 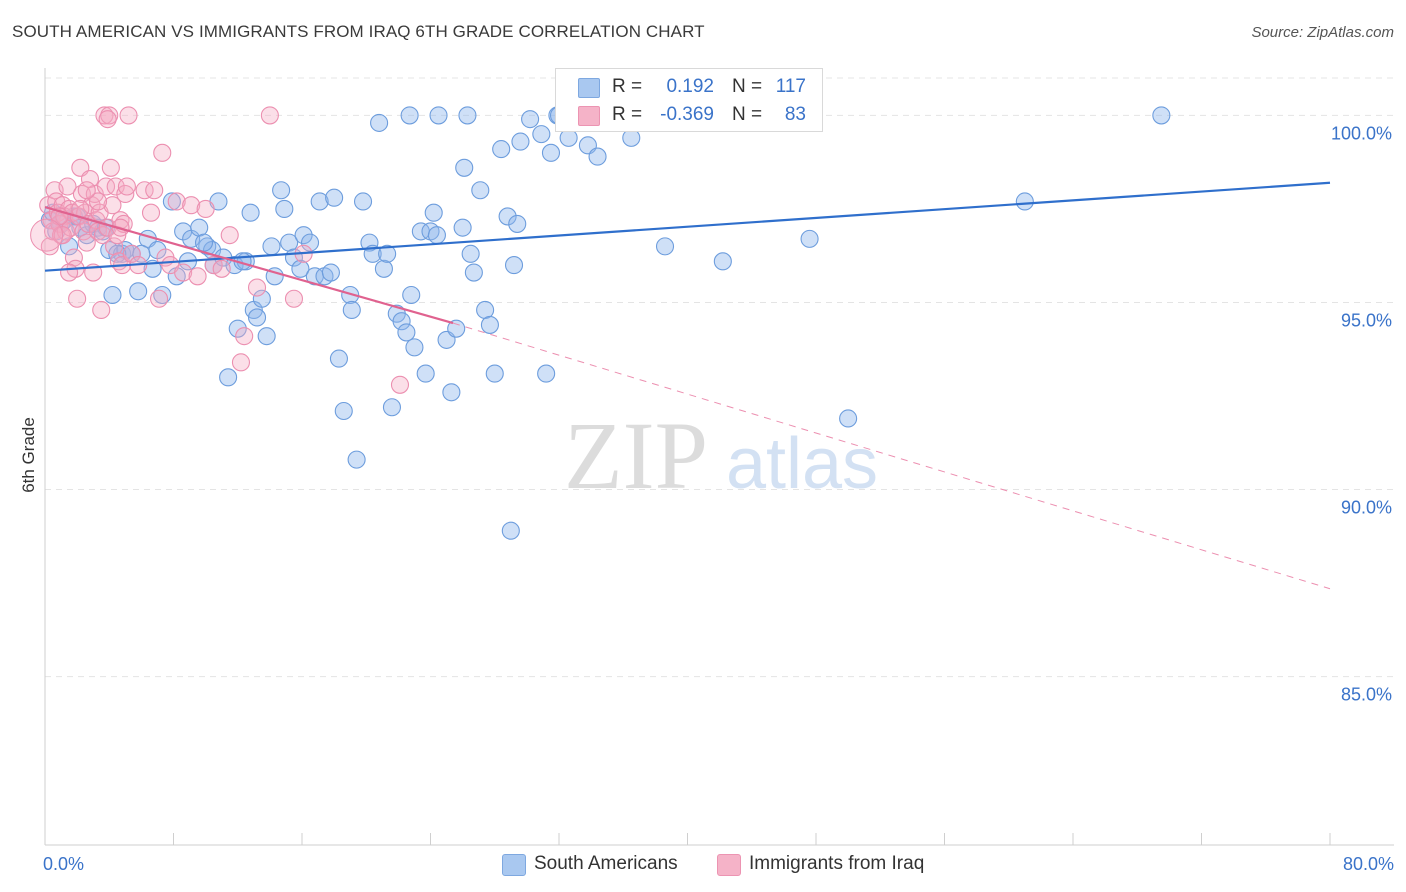 I want to click on x-tick-label: 80.0%, so click(x=1368, y=864).